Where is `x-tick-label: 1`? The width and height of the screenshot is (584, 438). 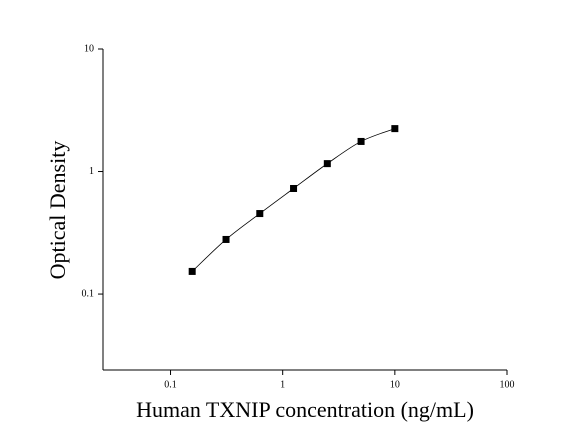 x-tick-label: 1 is located at coordinates (282, 384).